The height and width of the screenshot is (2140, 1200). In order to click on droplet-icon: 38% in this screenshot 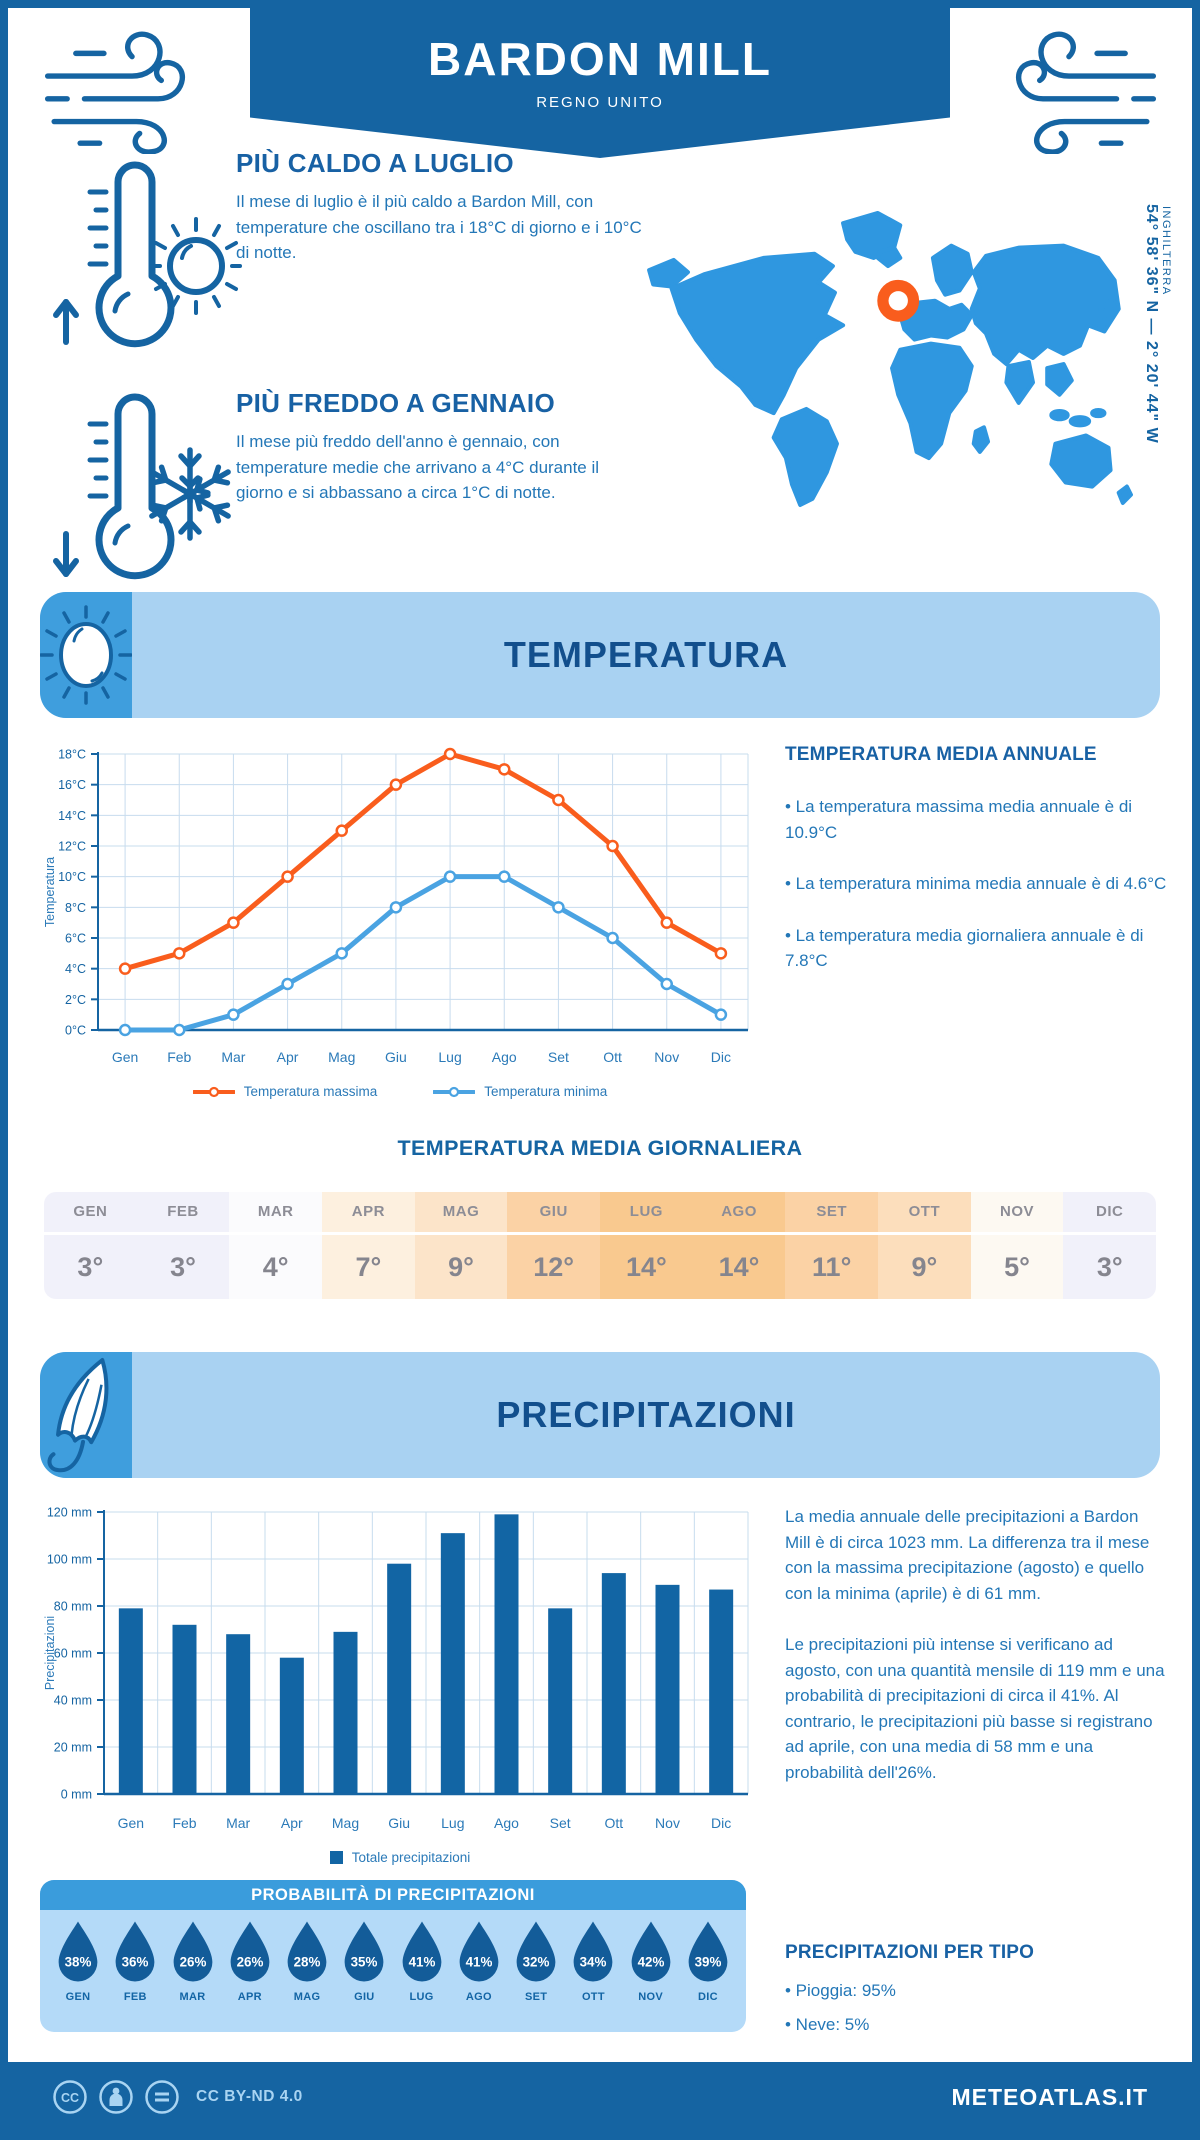, I will do `click(78, 1951)`.